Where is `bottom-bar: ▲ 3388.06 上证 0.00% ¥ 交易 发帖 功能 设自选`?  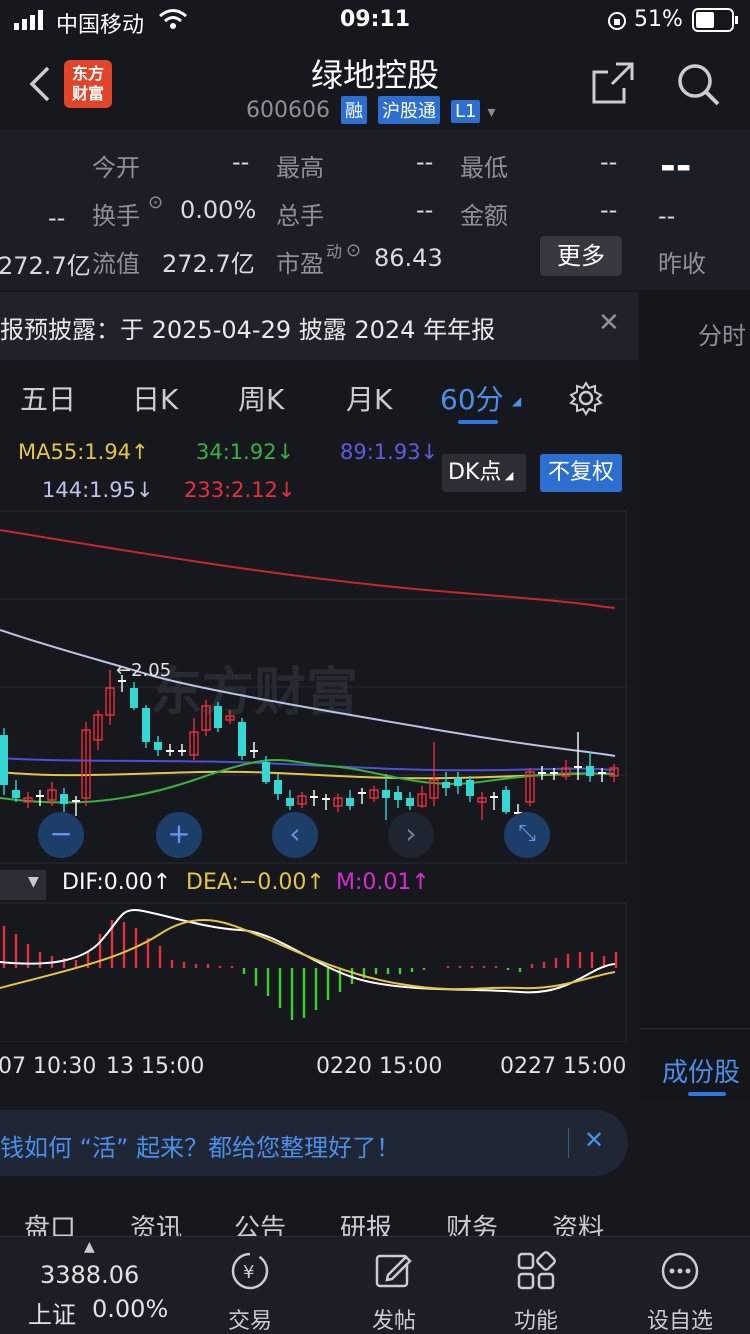 bottom-bar: ▲ 3388.06 上证 0.00% ¥ 交易 发帖 功能 设自选 is located at coordinates (375, 1285).